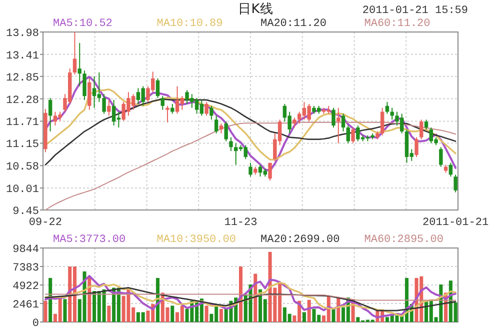 Image resolution: width=492 pixels, height=331 pixels. I want to click on x-tick-label: 11-23, so click(241, 223).